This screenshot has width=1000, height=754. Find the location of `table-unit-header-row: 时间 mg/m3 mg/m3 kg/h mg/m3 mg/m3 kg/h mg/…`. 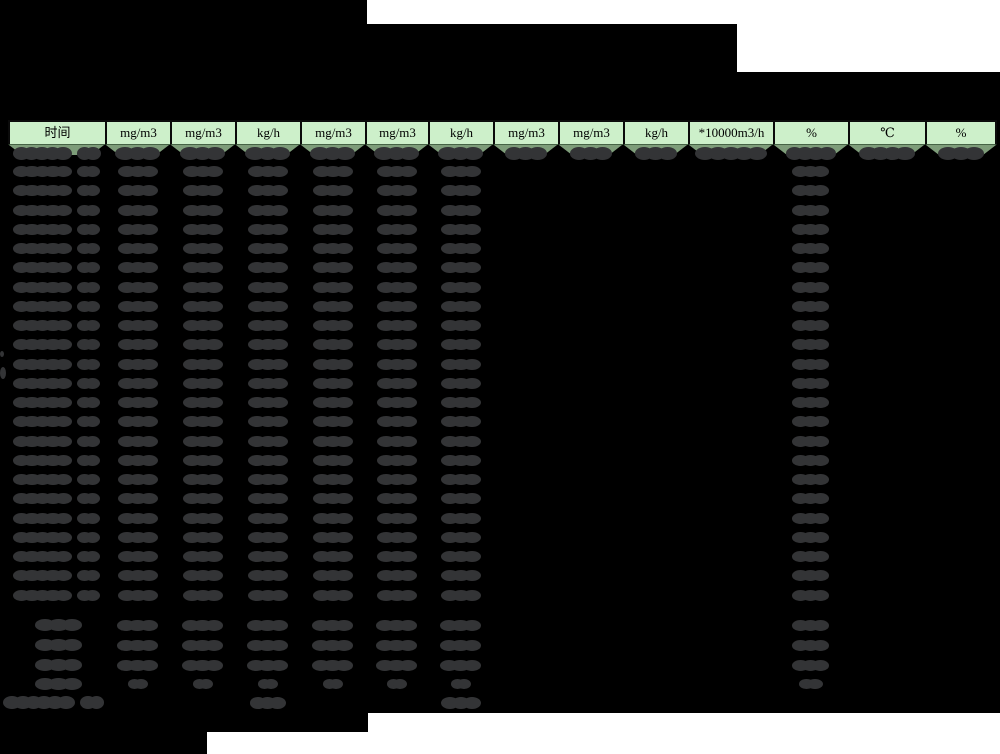

table-unit-header-row: 时间 mg/m3 mg/m3 kg/h mg/m3 mg/m3 kg/h mg/… is located at coordinates (502, 132).